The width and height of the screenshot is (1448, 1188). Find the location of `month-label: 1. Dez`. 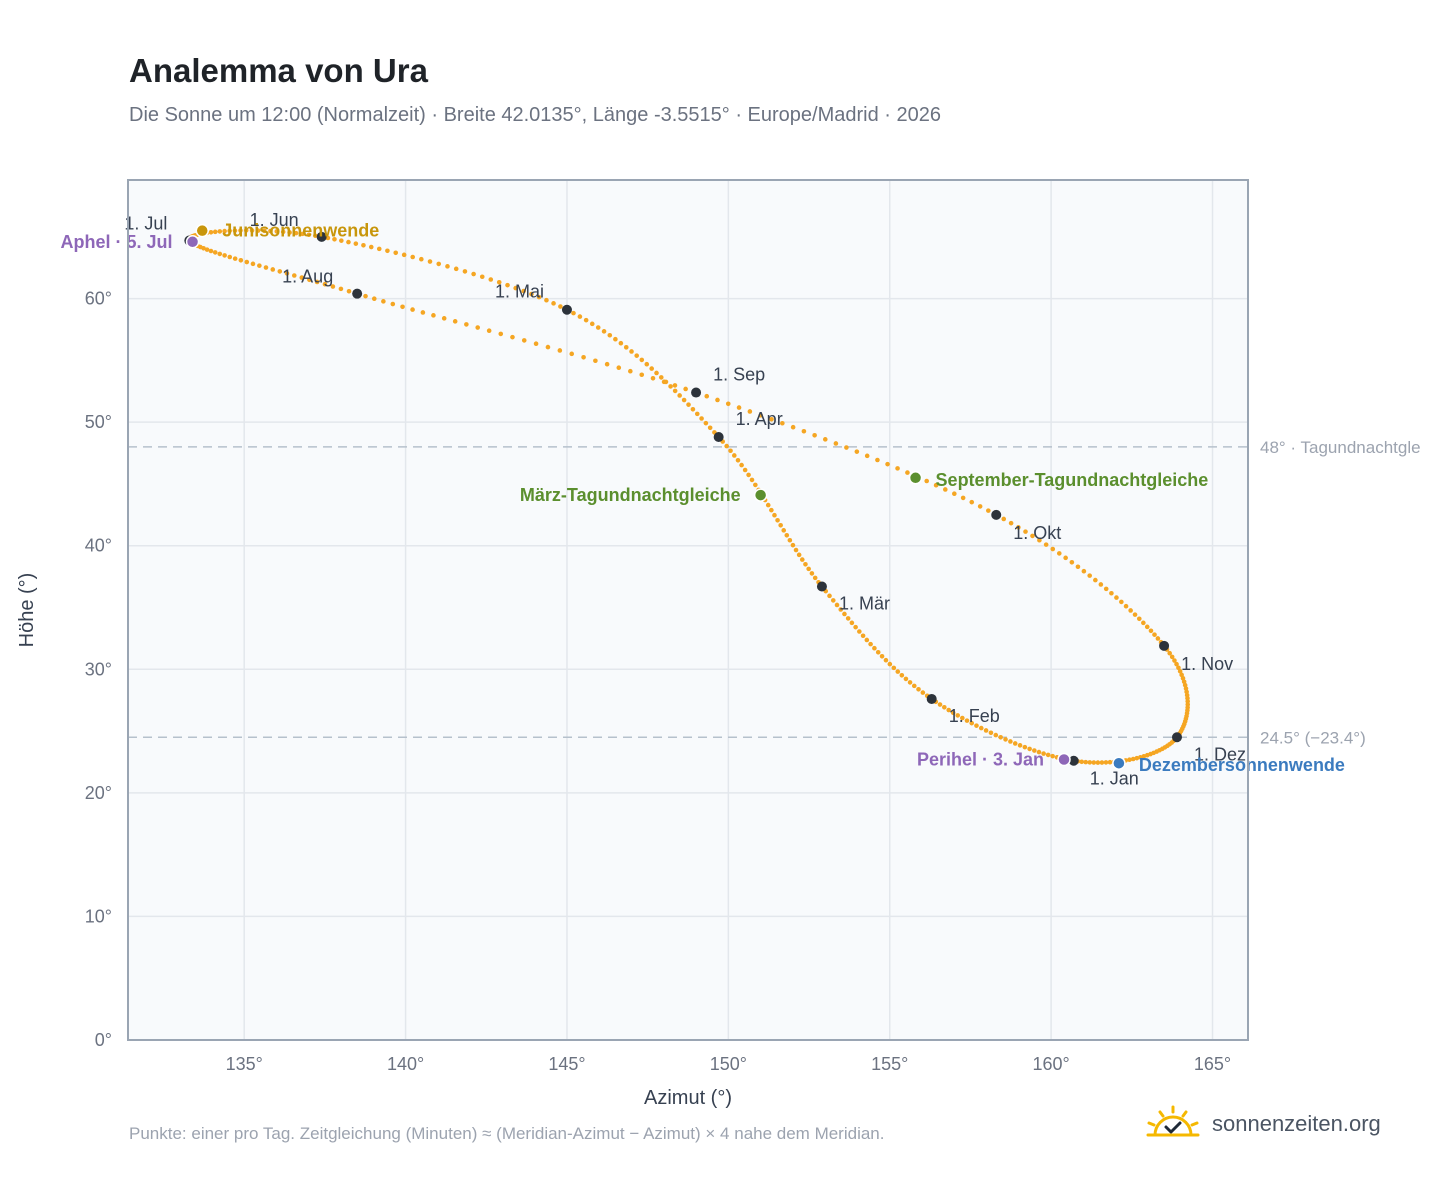

month-label: 1. Dez is located at coordinates (1220, 754).